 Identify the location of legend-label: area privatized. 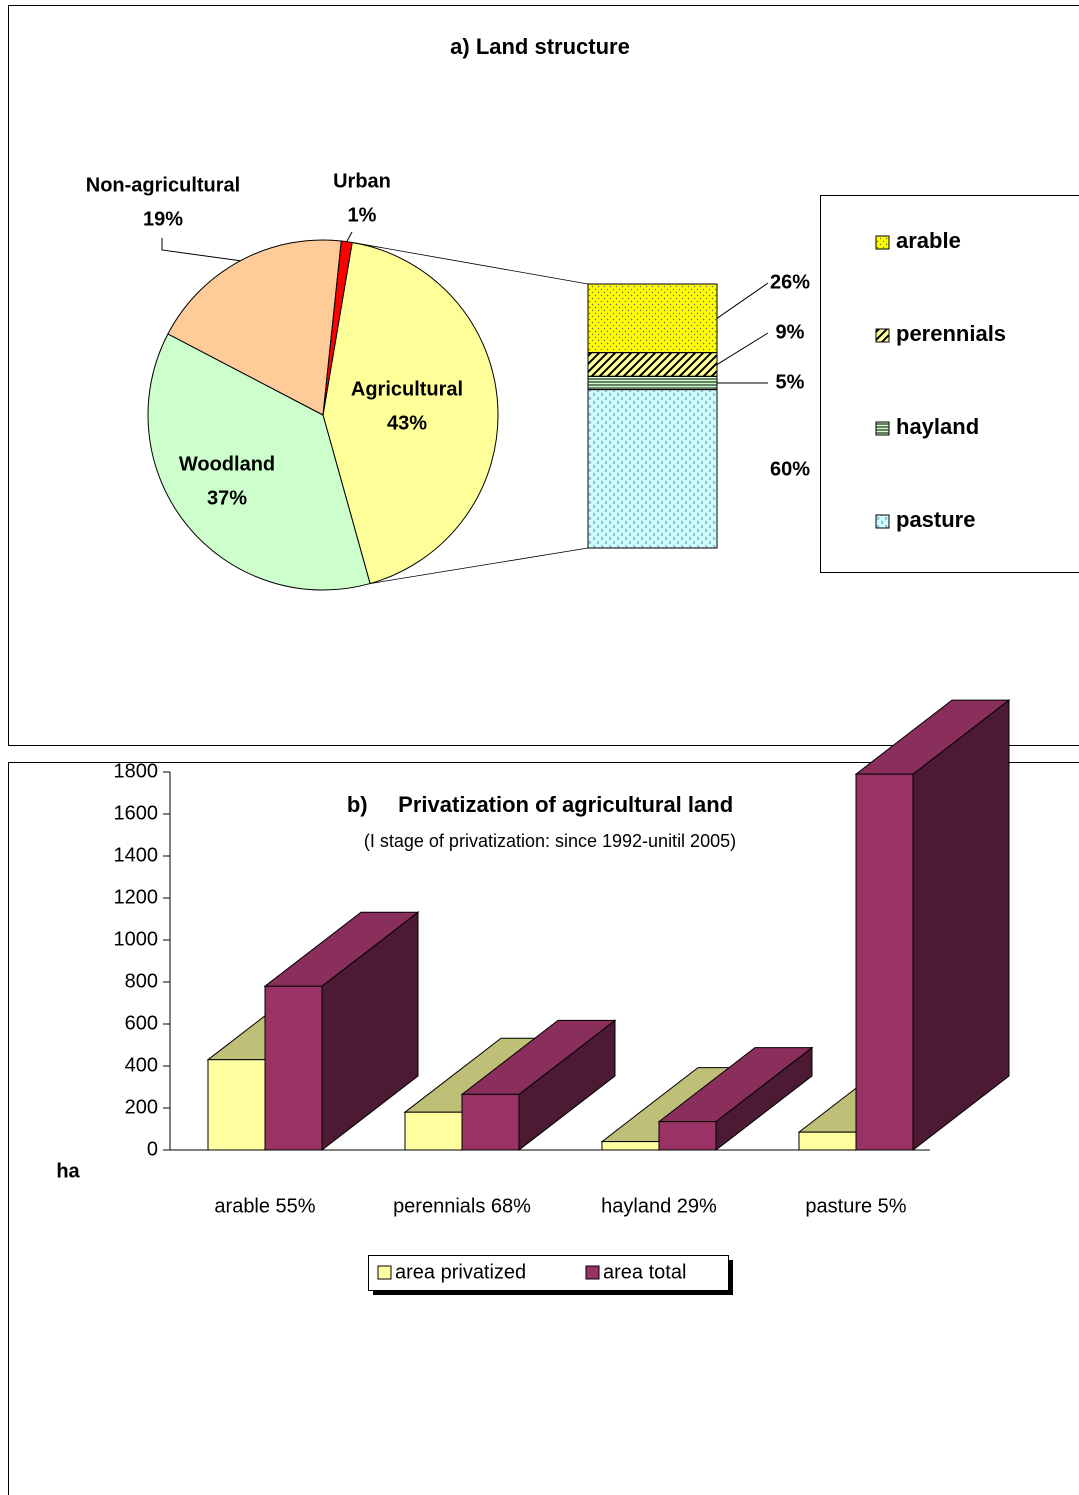
(460, 1272).